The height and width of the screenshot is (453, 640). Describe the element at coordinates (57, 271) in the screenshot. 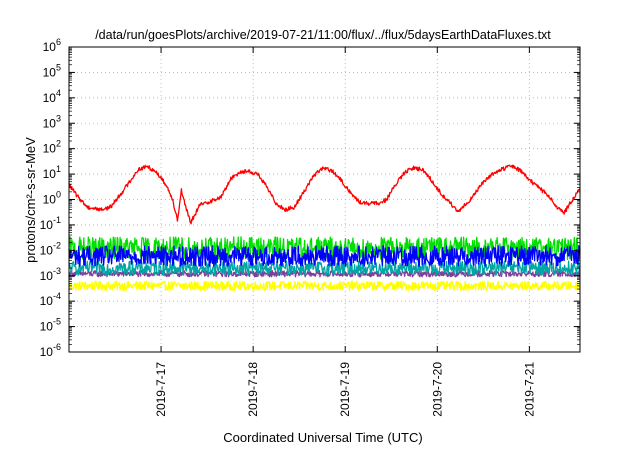

I see `y-tick-label-exponent: -3` at that location.